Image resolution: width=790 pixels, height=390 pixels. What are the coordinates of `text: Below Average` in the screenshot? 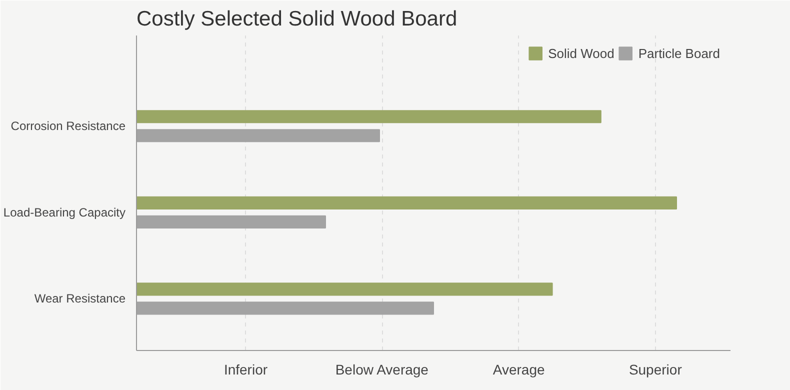 It's located at (382, 370).